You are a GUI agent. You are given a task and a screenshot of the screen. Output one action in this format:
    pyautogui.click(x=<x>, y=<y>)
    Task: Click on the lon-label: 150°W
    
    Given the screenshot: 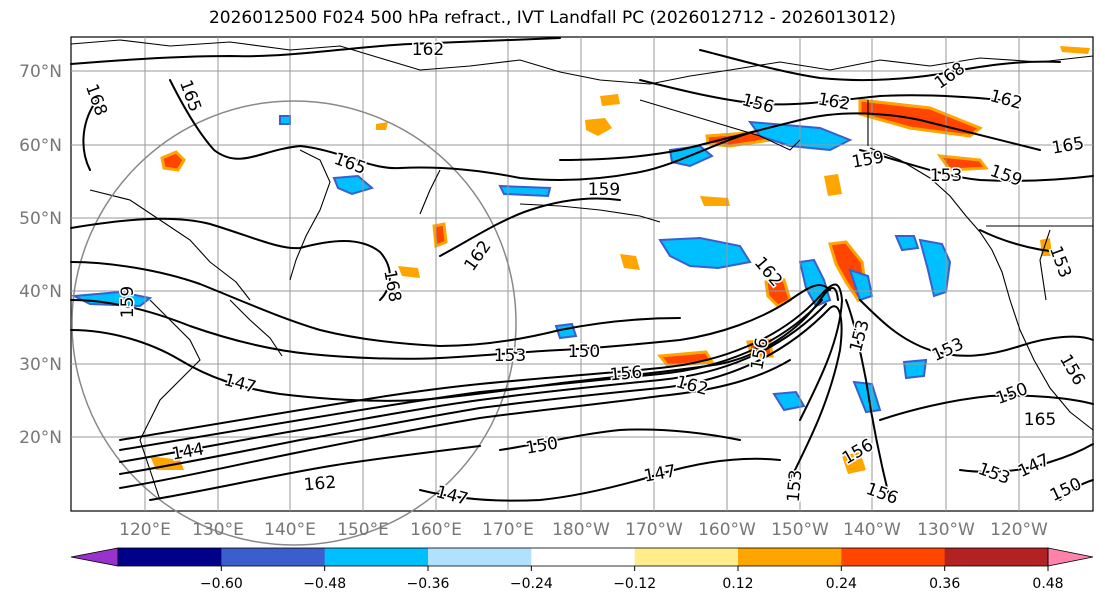 What is the action you would take?
    pyautogui.click(x=800, y=530)
    